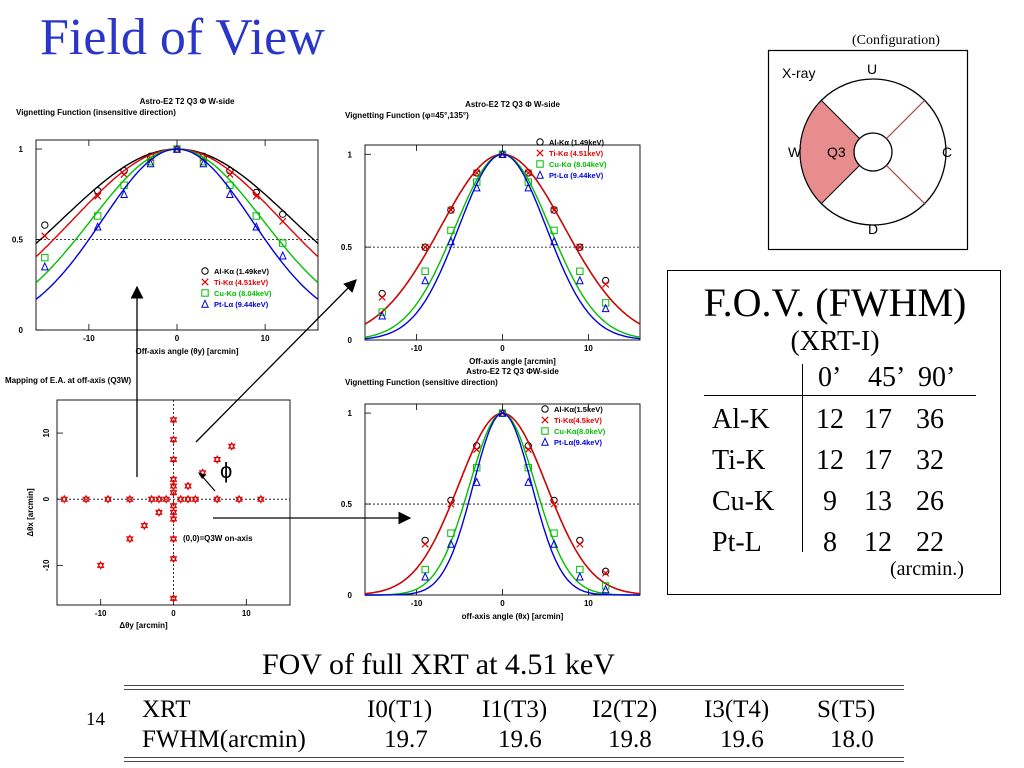 The height and width of the screenshot is (768, 1024). I want to click on page-number: 14, so click(95, 719).